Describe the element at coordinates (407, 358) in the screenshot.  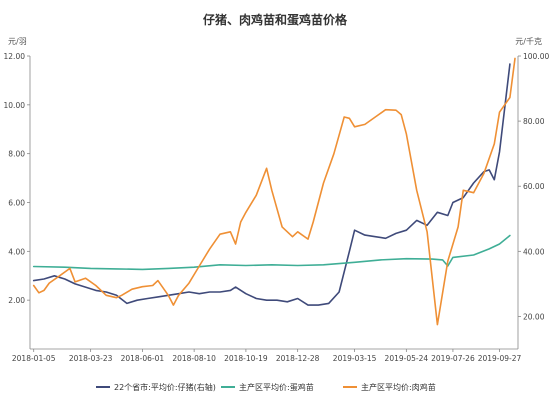
I see `x-tick-label: 2019-05-24` at that location.